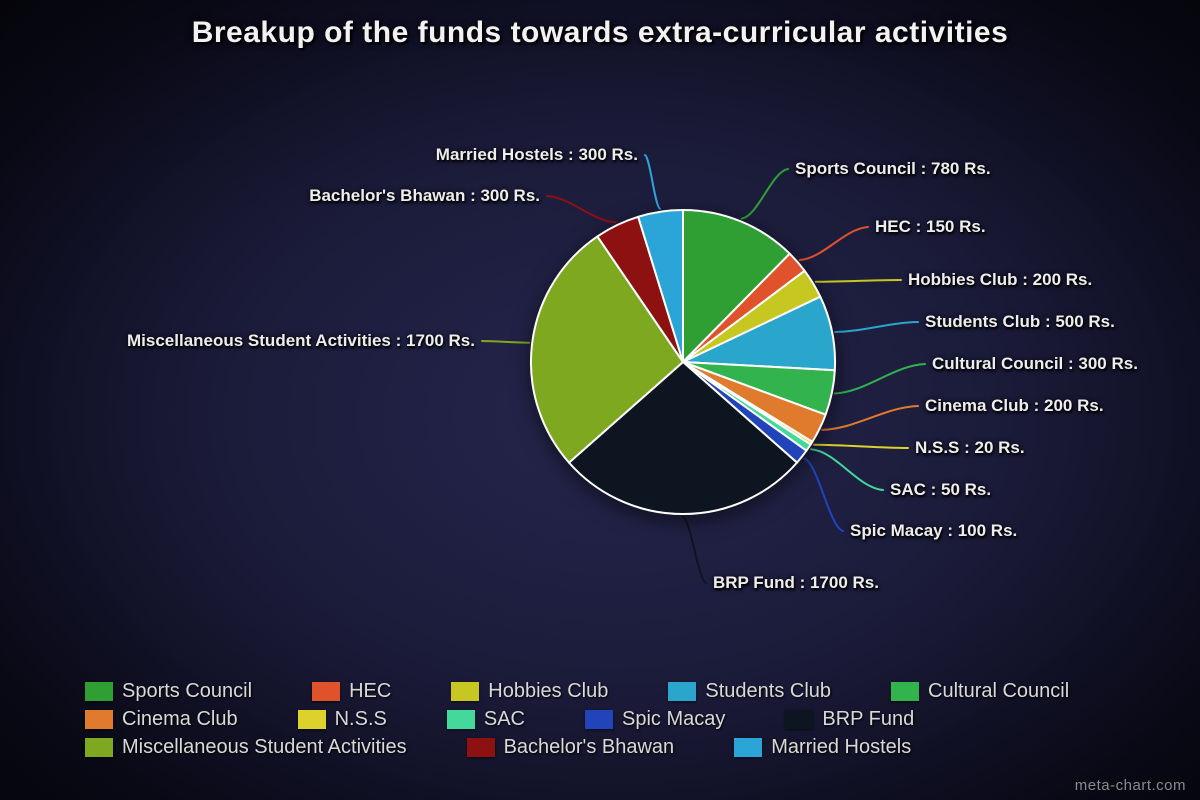 The width and height of the screenshot is (1200, 800). Describe the element at coordinates (934, 530) in the screenshot. I see `slice-callout-spic-macay: Spic Macay : 100 Rs.` at that location.